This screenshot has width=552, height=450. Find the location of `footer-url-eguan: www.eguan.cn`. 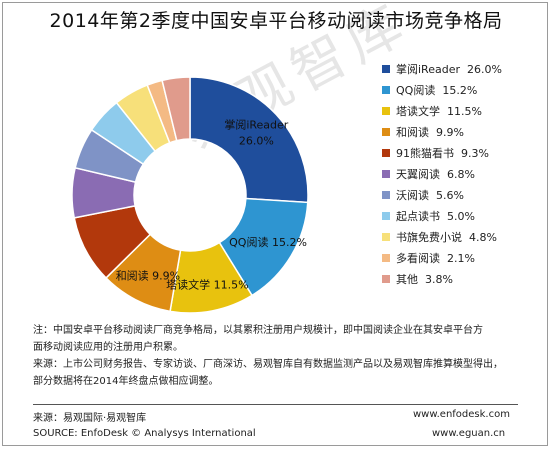

footer-url-eguan: www.eguan.cn is located at coordinates (469, 433).